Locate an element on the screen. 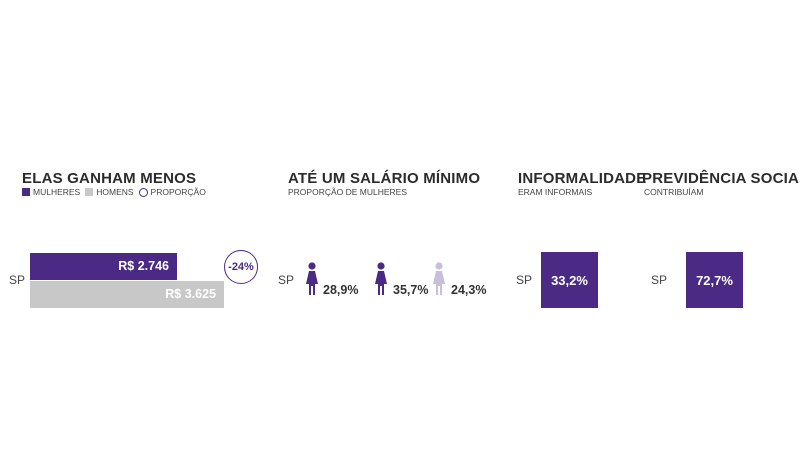 This screenshot has height=451, width=800. min-wage-value-1: 28,9% is located at coordinates (341, 290).